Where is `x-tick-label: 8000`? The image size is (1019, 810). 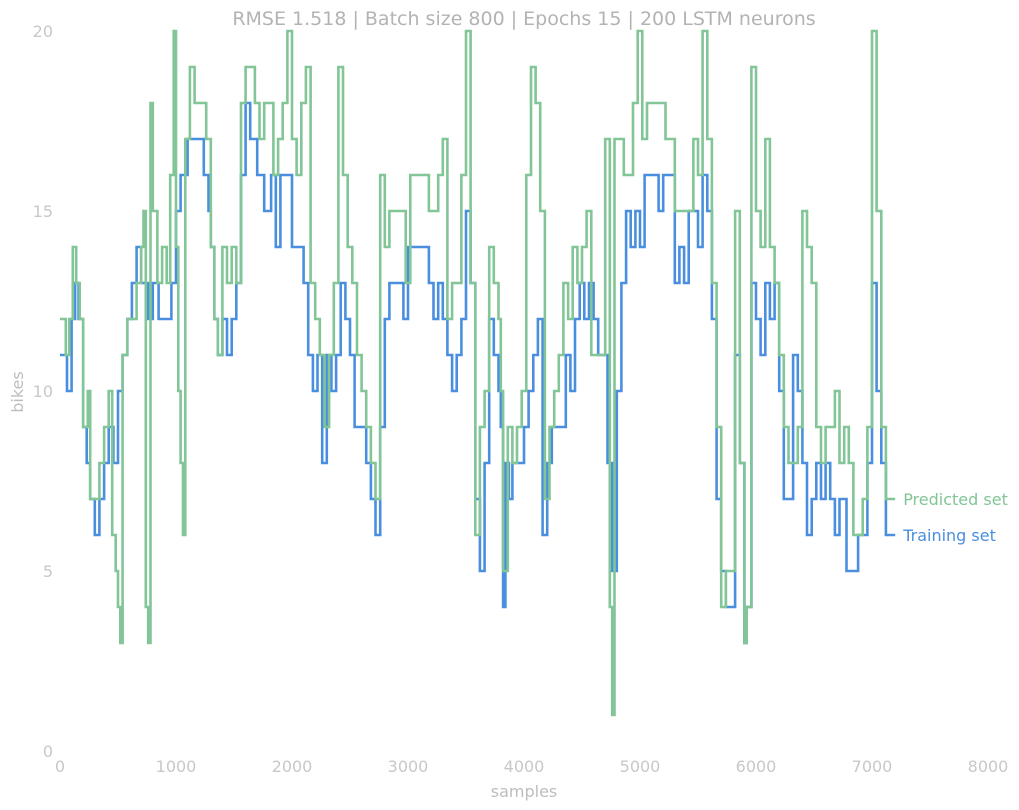
x-tick-label: 8000 is located at coordinates (988, 766).